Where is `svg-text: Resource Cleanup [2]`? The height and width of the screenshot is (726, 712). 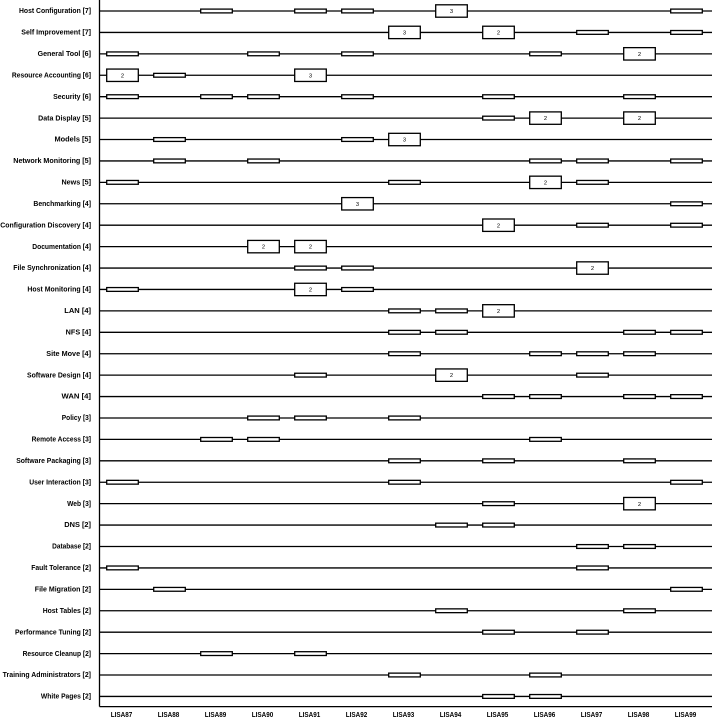 svg-text: Resource Cleanup [2] is located at coordinates (57, 654).